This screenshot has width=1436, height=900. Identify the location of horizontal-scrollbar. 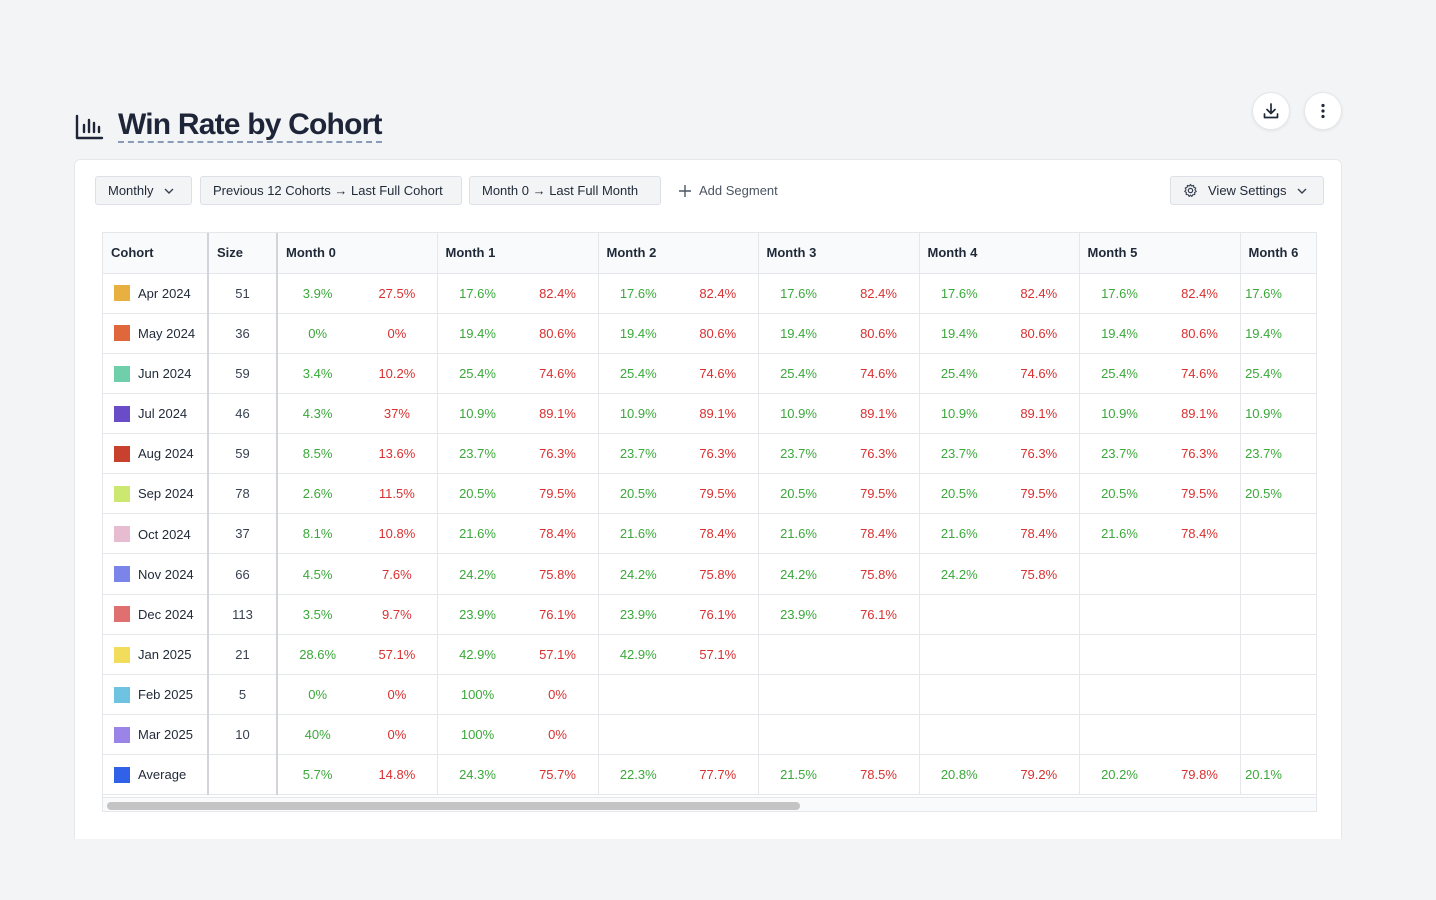
(709, 804).